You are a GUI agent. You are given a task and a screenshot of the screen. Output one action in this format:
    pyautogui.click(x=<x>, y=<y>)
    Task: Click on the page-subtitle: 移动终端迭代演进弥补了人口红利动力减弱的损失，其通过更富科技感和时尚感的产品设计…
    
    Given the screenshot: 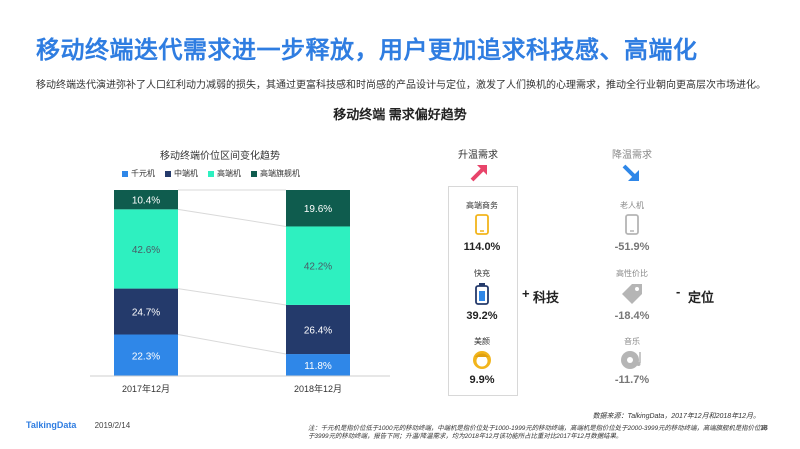 What is the action you would take?
    pyautogui.click(x=401, y=85)
    